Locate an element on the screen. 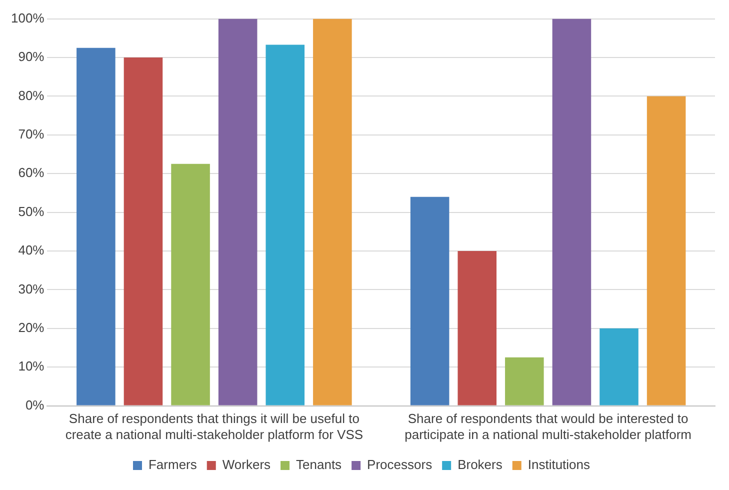 The image size is (729, 490). y-tick-label: 90% is located at coordinates (31, 56).